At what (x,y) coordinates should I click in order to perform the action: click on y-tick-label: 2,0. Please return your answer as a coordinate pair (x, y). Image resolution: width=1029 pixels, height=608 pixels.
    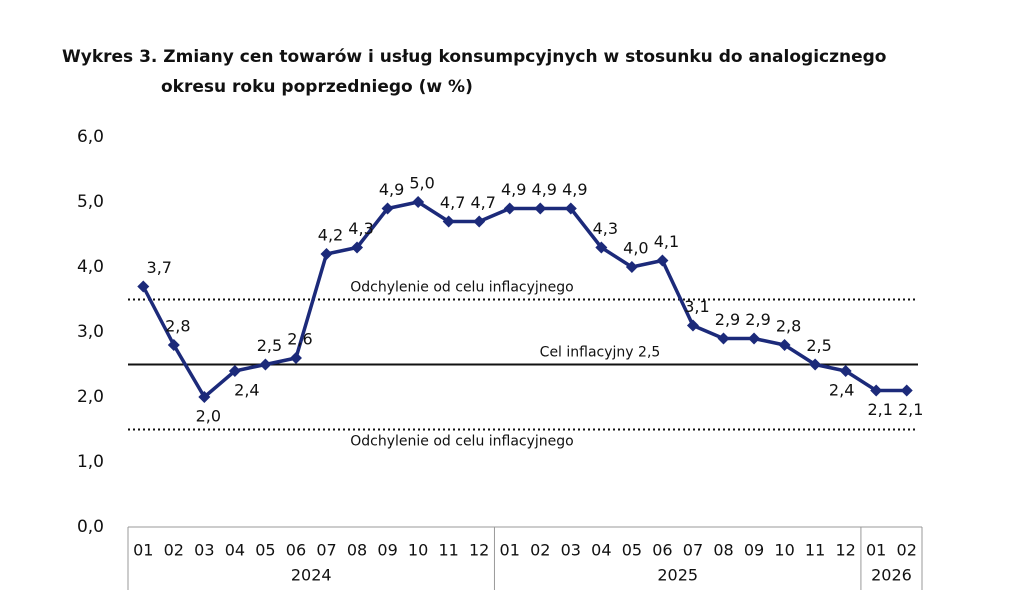
    Looking at the image, I should click on (90, 397).